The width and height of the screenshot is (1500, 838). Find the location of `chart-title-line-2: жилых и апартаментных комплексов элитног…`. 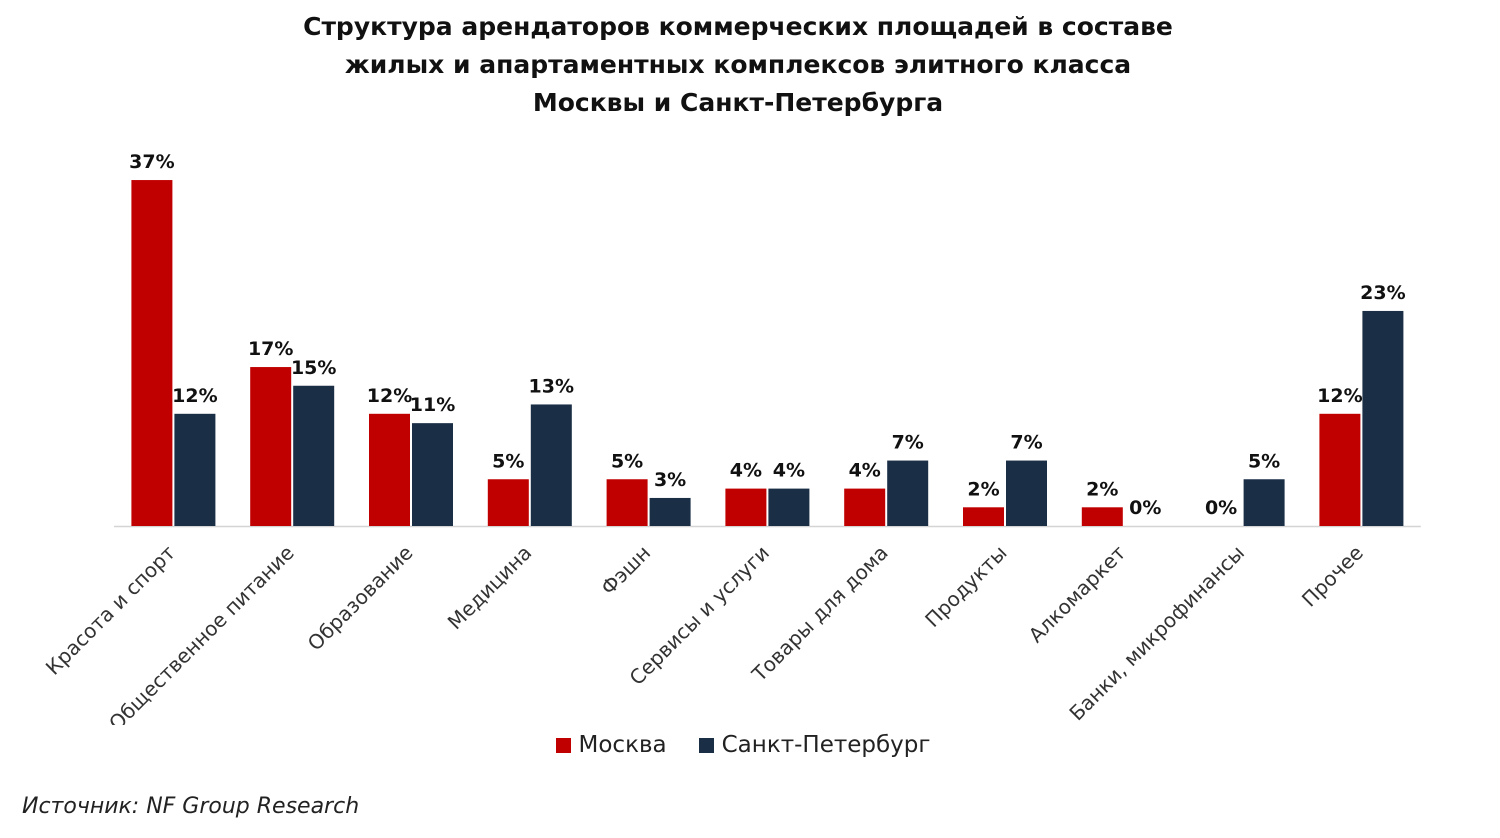

chart-title-line-2: жилых и апартаментных комплексов элитног… is located at coordinates (738, 64).